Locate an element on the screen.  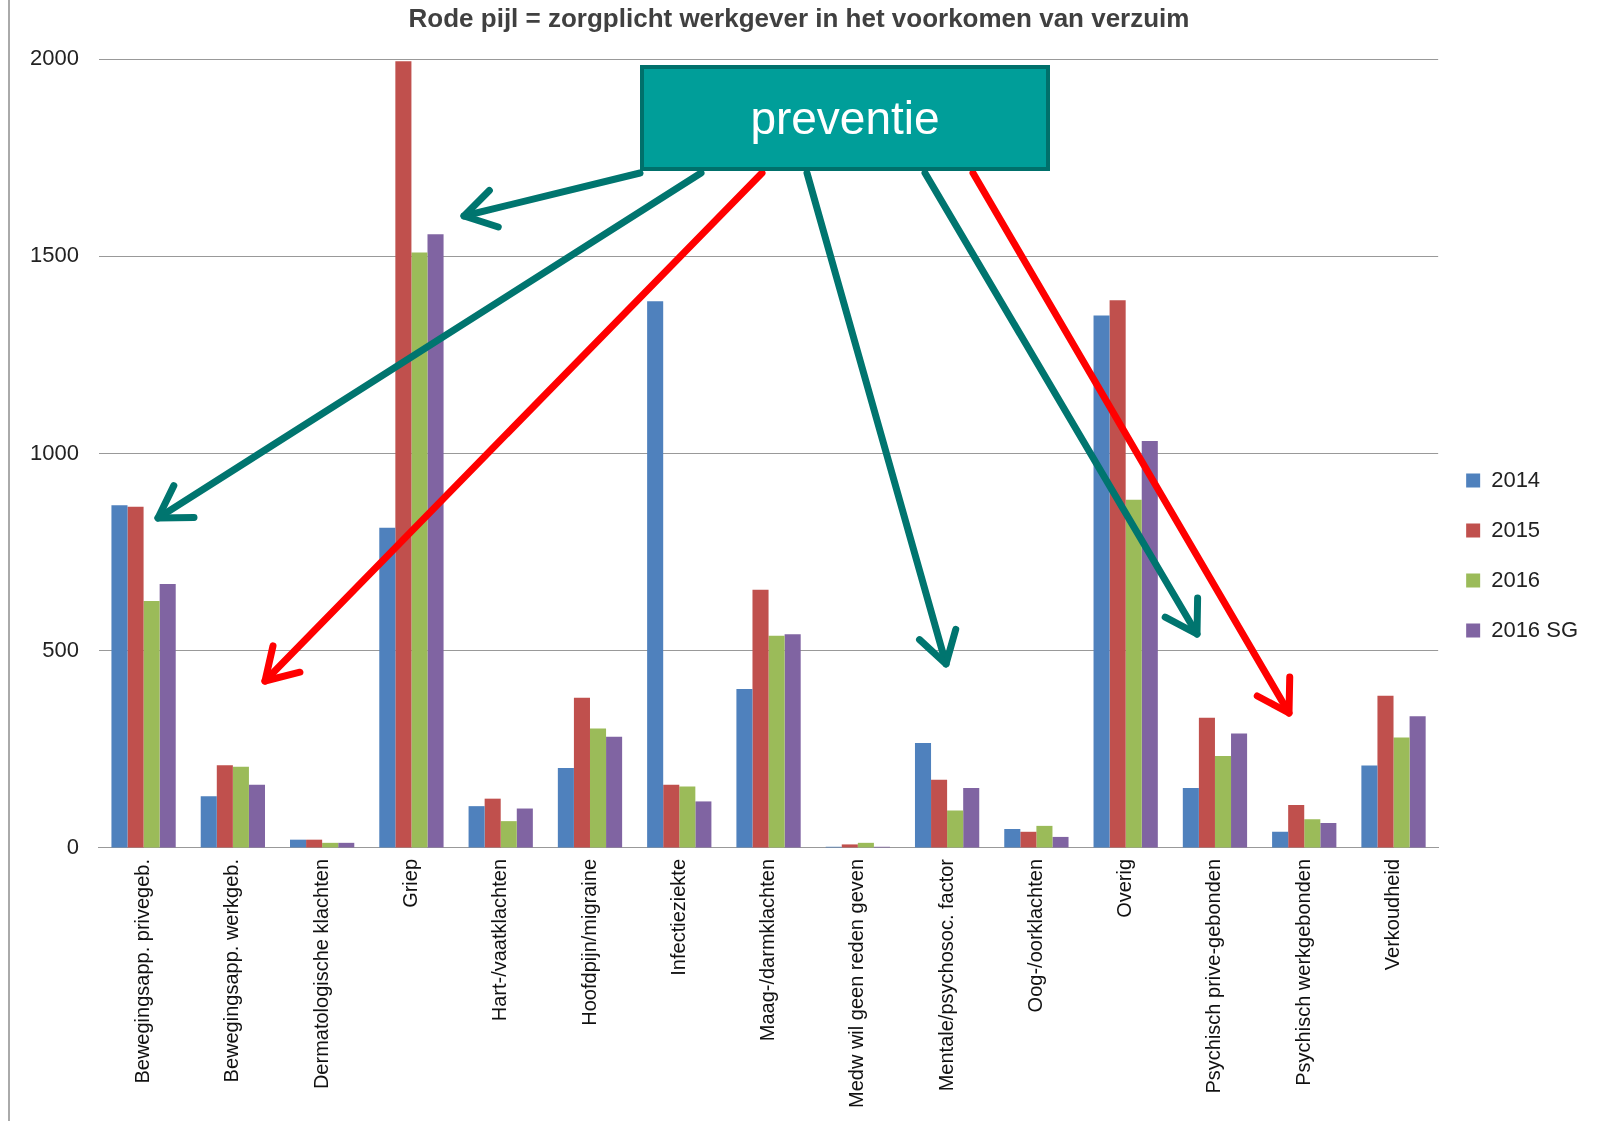
x-tick-label: Infectieziekte is located at coordinates (677, 917).